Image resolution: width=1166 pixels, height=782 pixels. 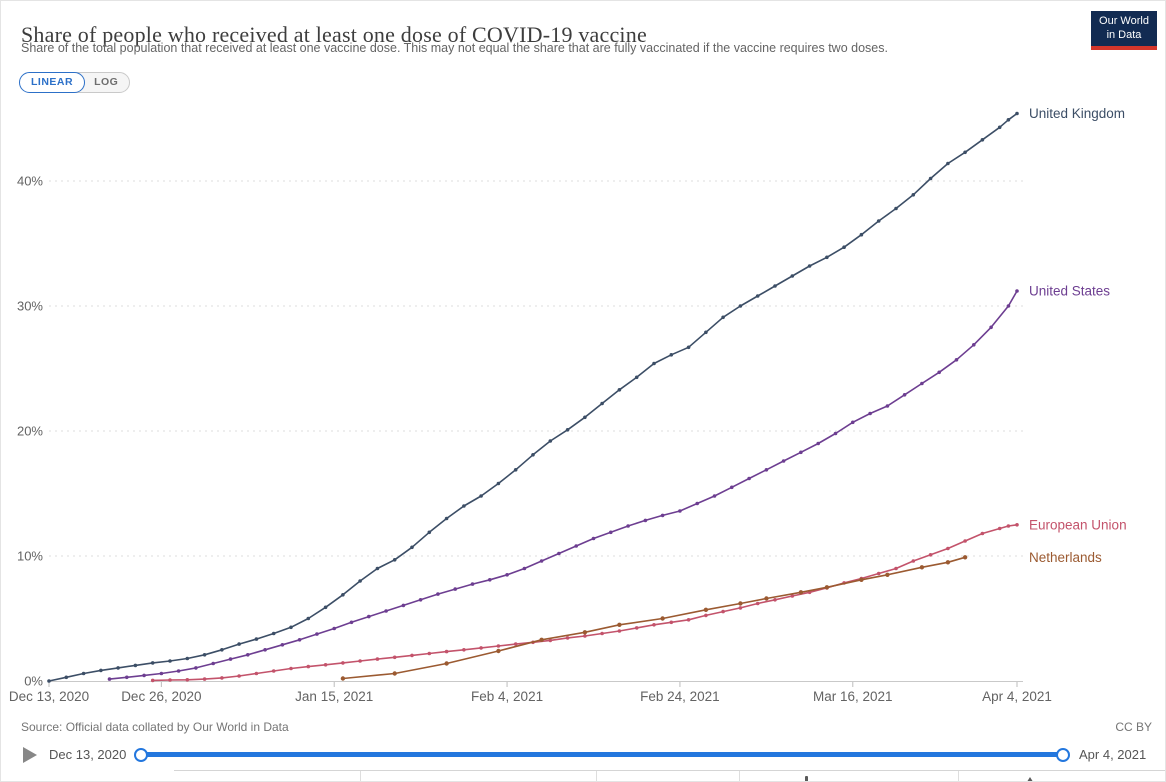 I want to click on series-label-netherlands: Netherlands, so click(x=1065, y=557).